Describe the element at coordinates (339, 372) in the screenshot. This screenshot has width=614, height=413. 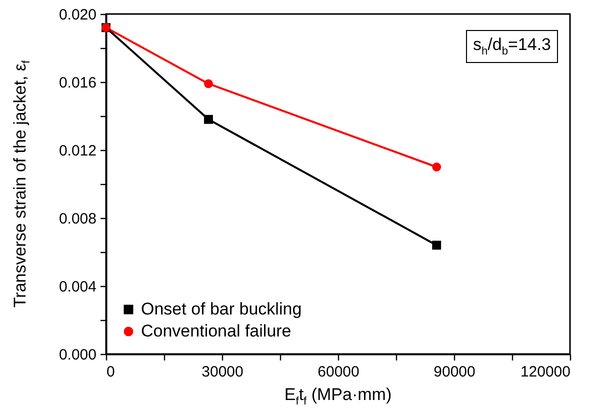
I see `x-tick-label: 60000` at that location.